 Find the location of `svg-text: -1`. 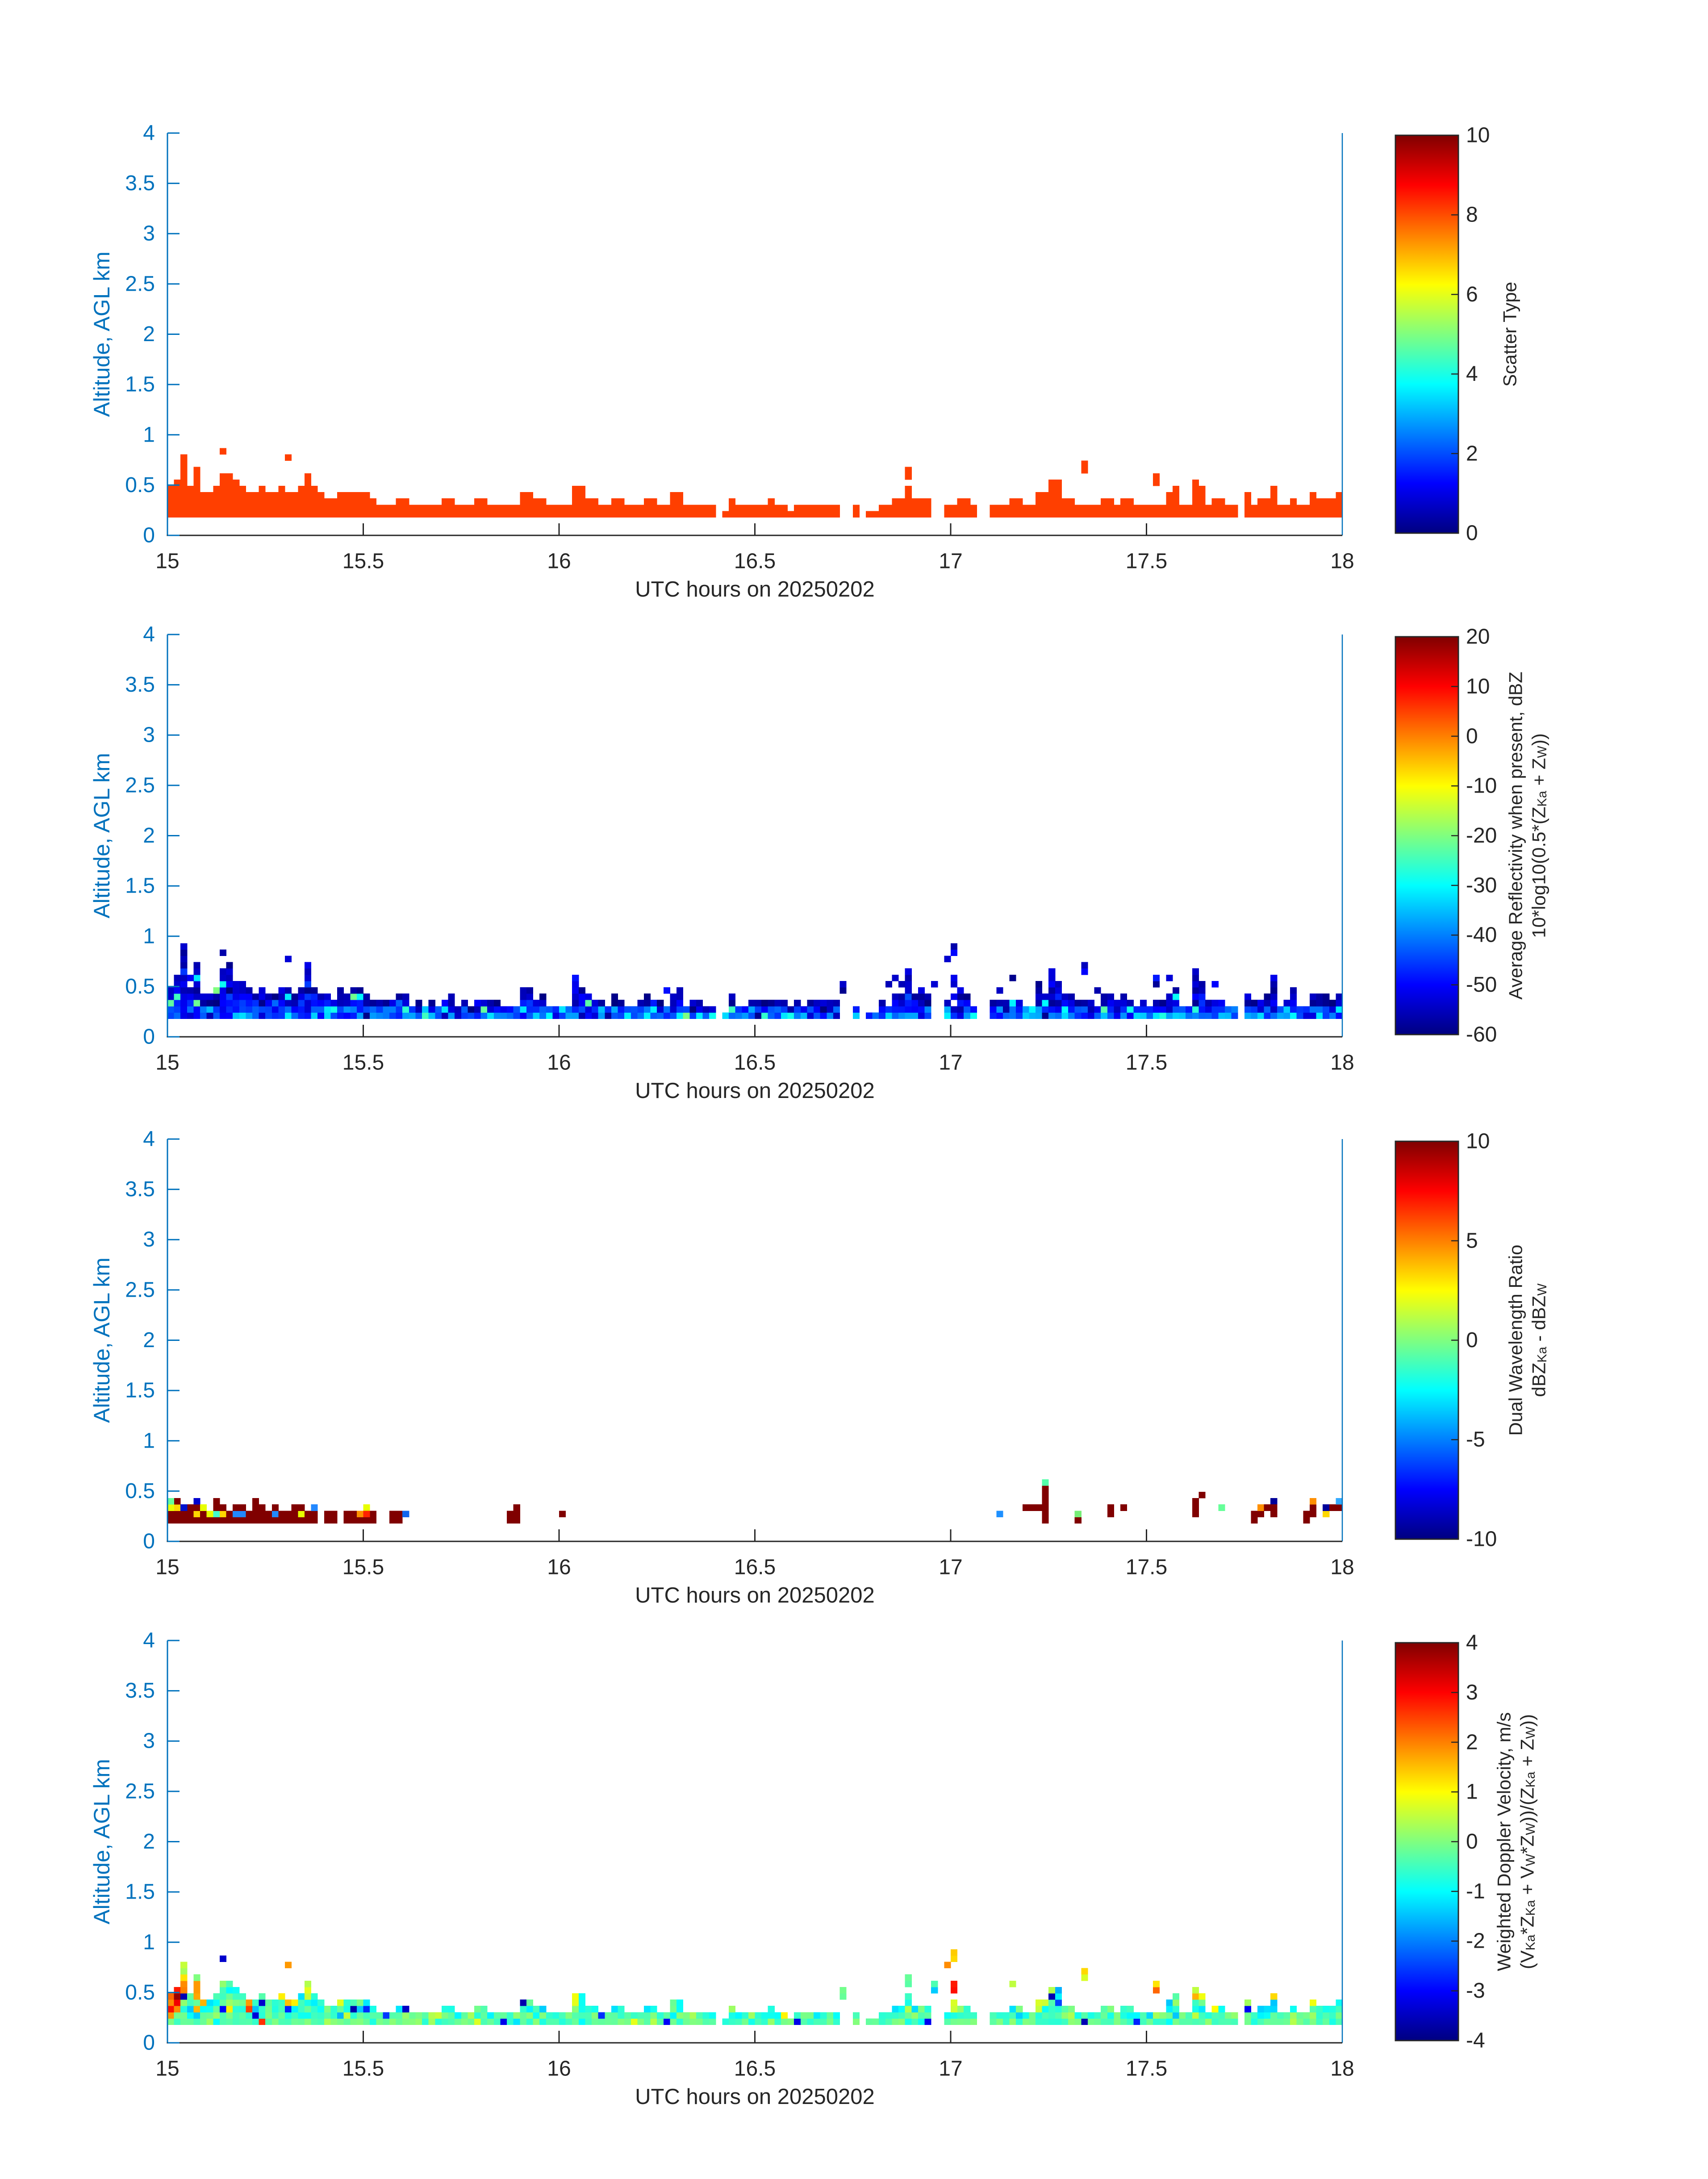

svg-text: -1 is located at coordinates (1475, 1891).